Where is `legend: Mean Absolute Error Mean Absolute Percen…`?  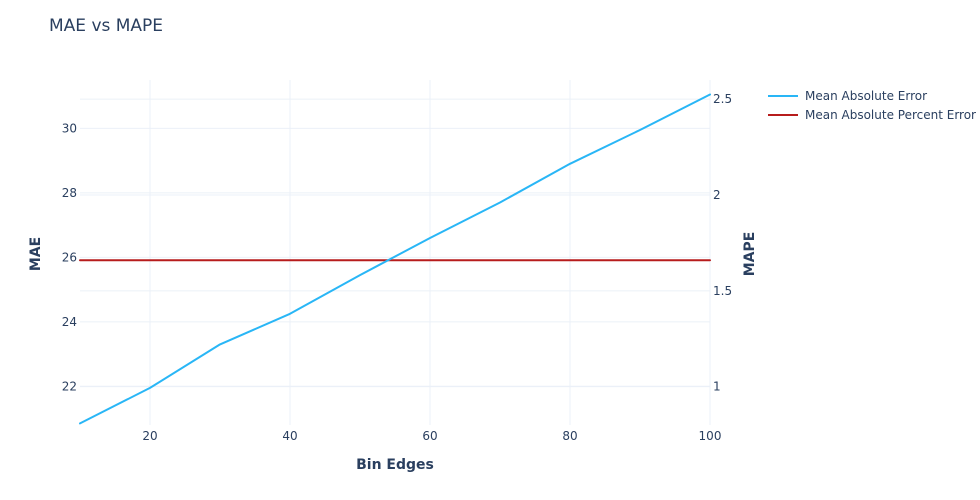 legend: Mean Absolute Error Mean Absolute Percen… is located at coordinates (872, 105).